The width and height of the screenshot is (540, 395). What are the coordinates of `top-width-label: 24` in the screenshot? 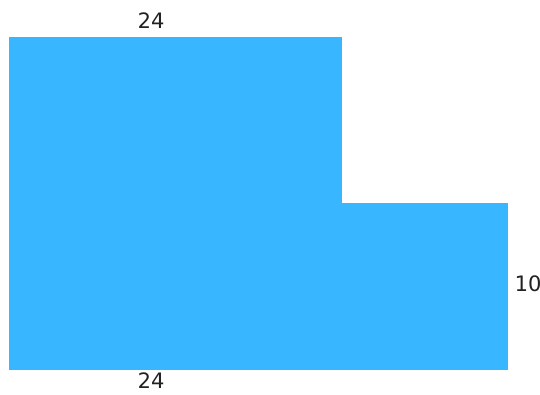 It's located at (151, 21).